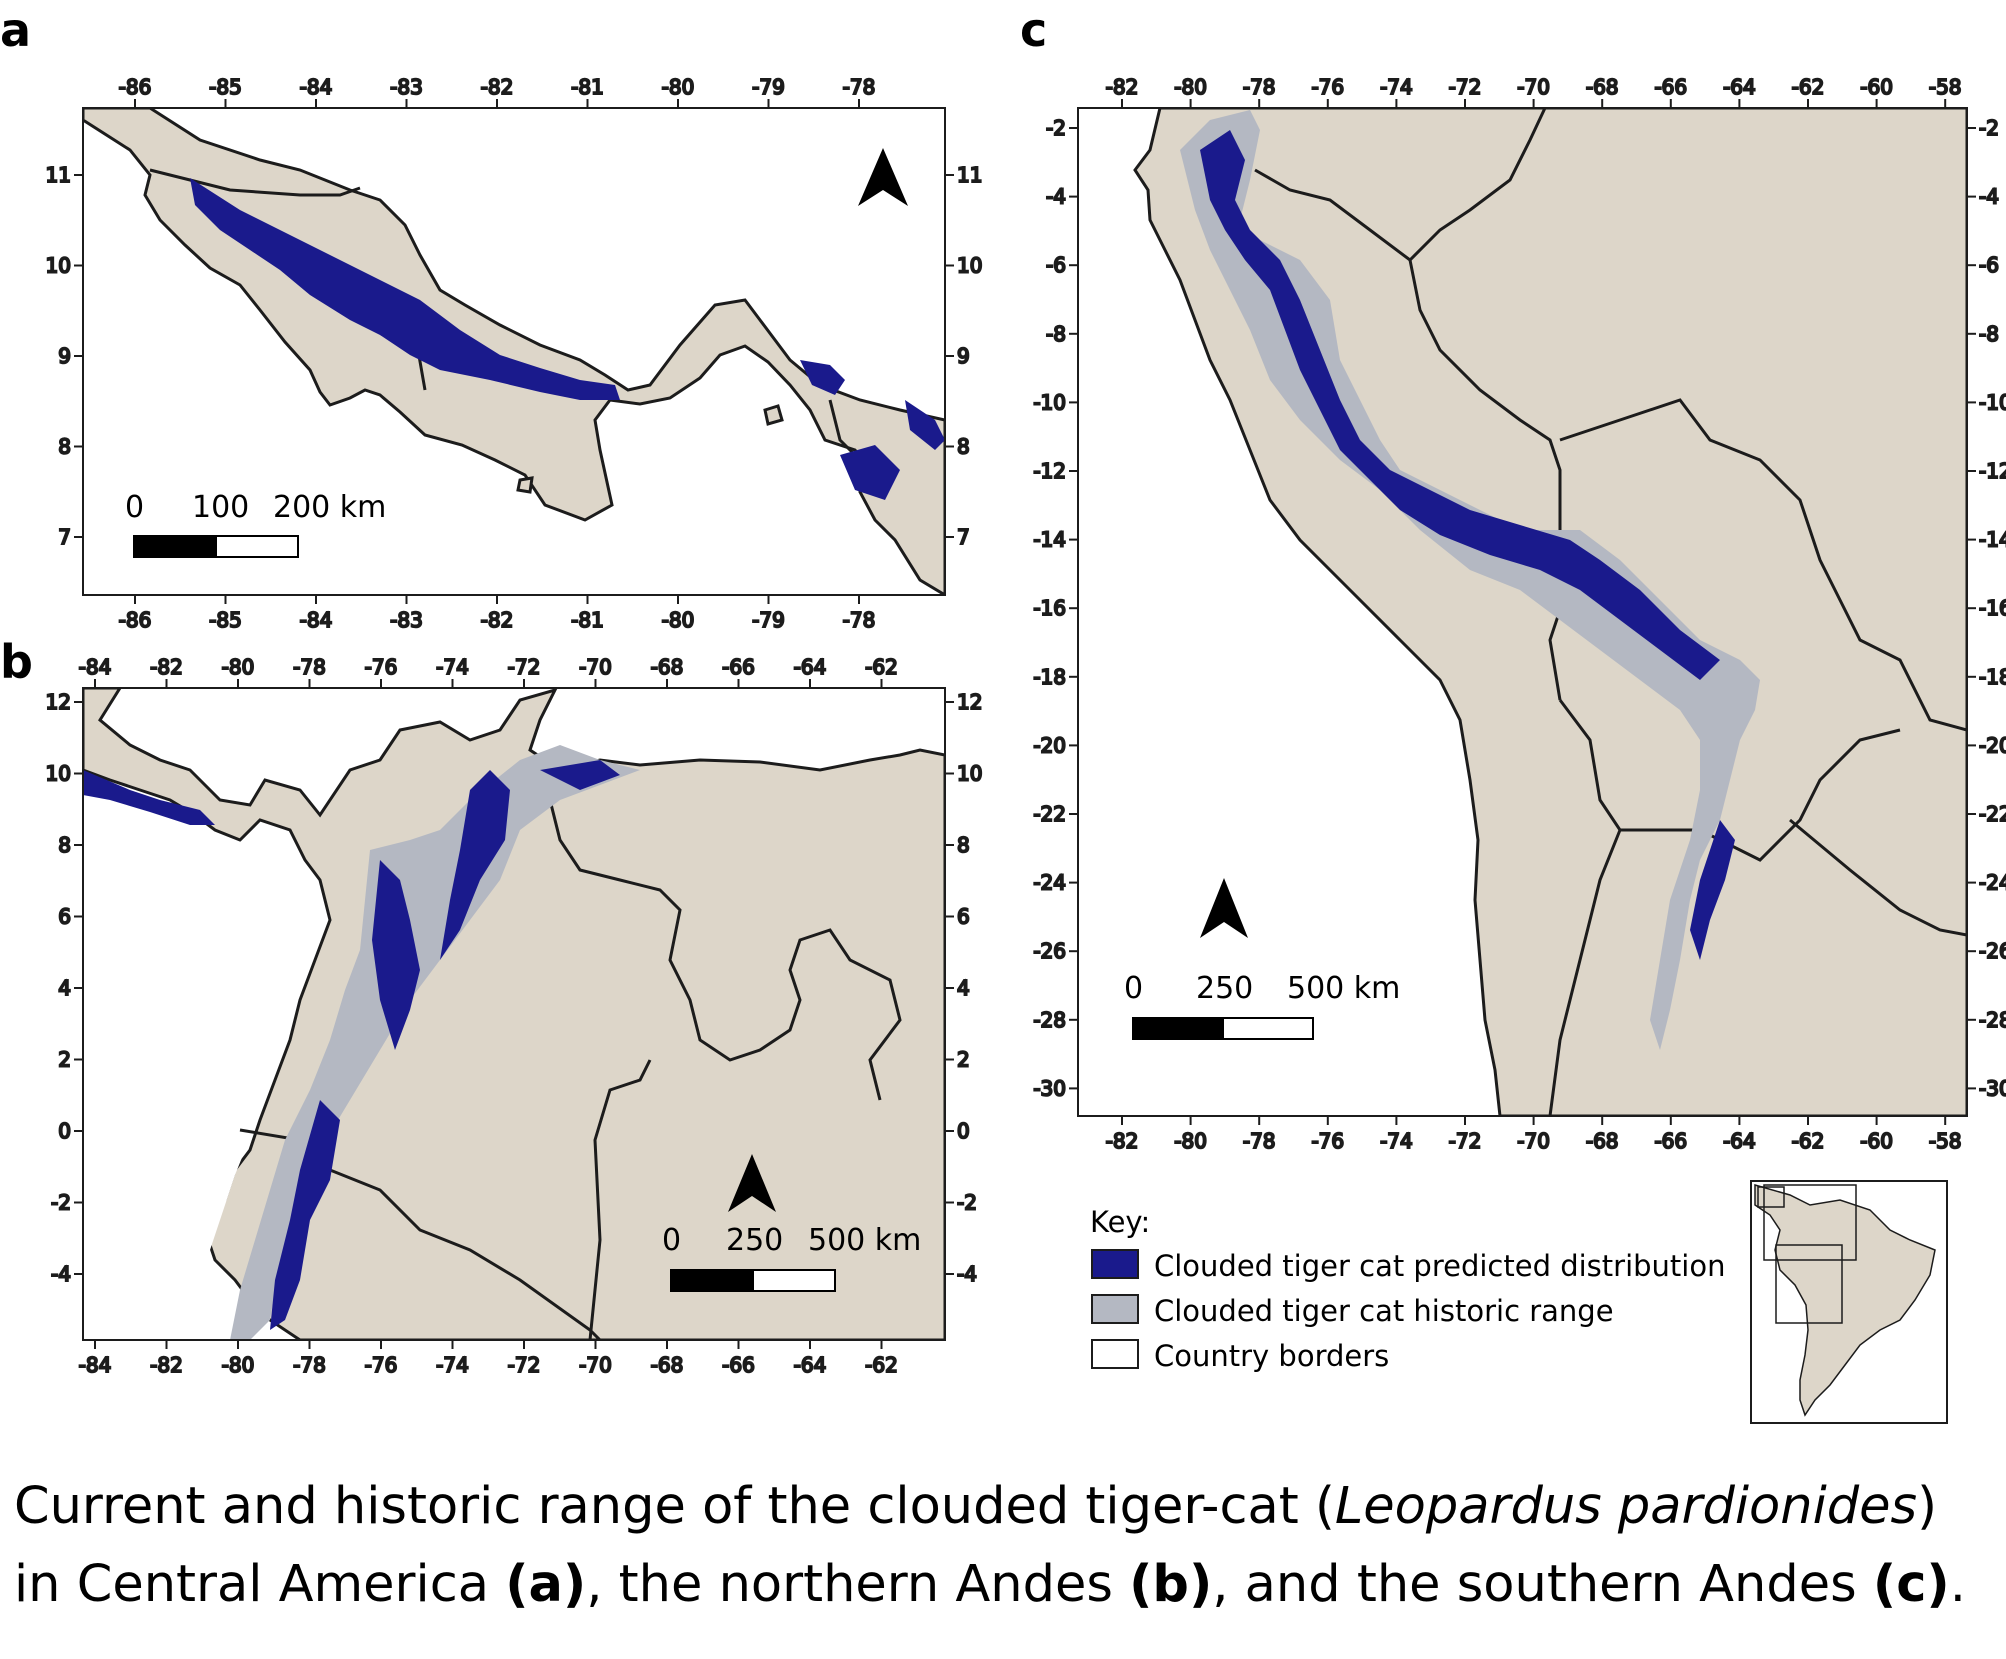  Describe the element at coordinates (1957, 1584) in the screenshot. I see `caption-text: .` at that location.